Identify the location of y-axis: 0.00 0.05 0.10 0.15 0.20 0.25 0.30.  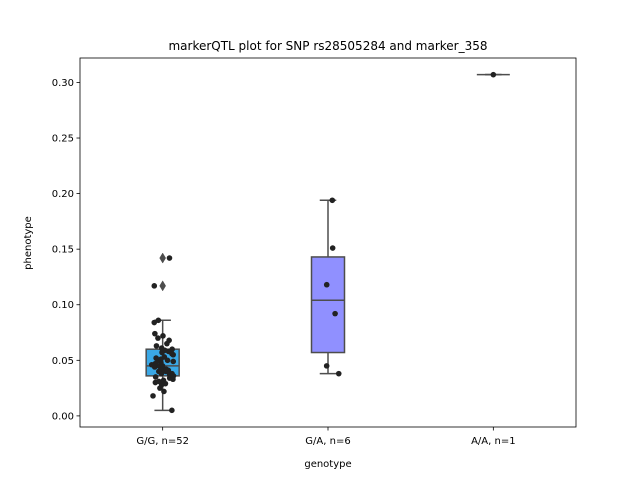
(66, 250).